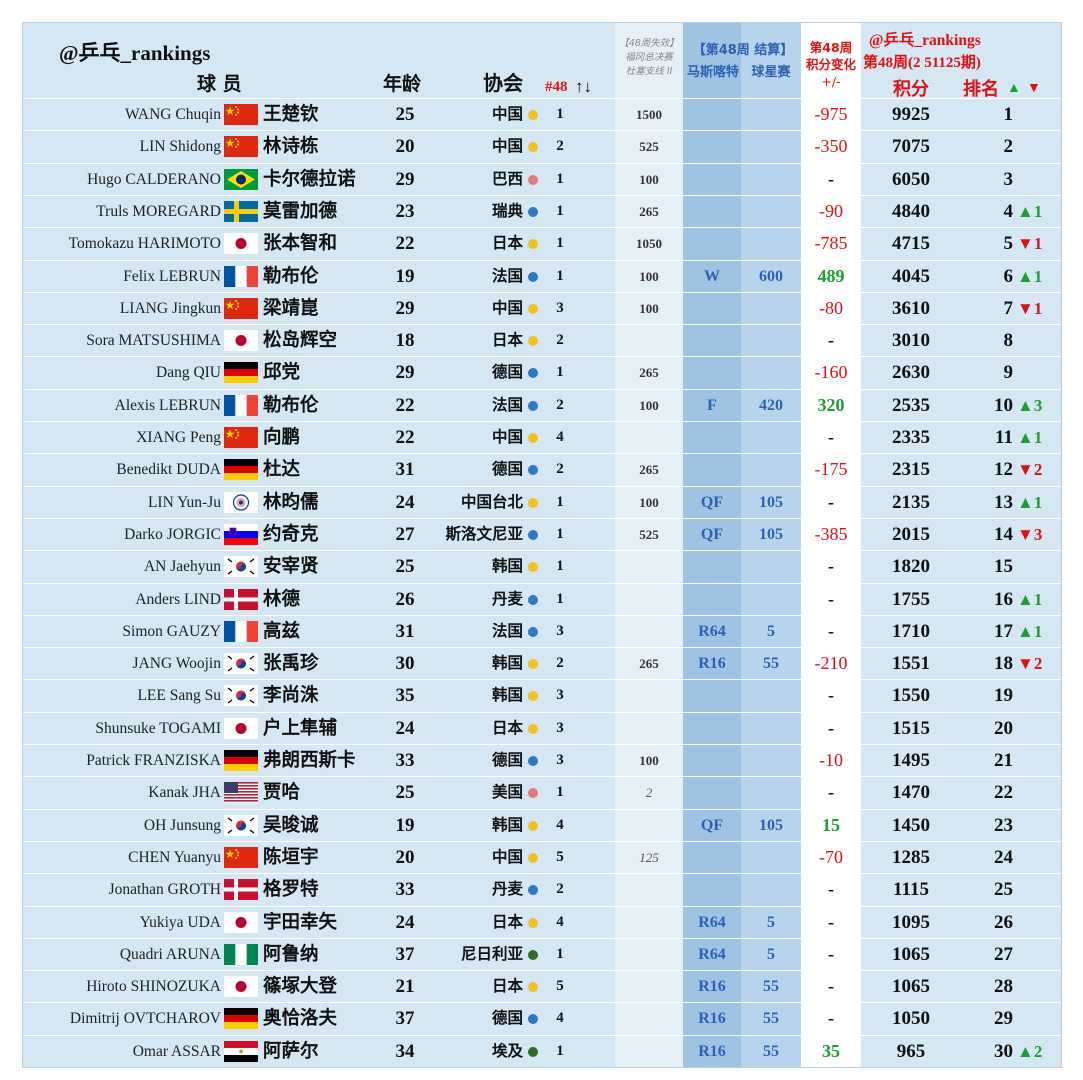  Describe the element at coordinates (542, 437) in the screenshot. I see `table-row: XIANG Peng 向鹏 22 中国 4 - 2335 11 ▲1` at that location.